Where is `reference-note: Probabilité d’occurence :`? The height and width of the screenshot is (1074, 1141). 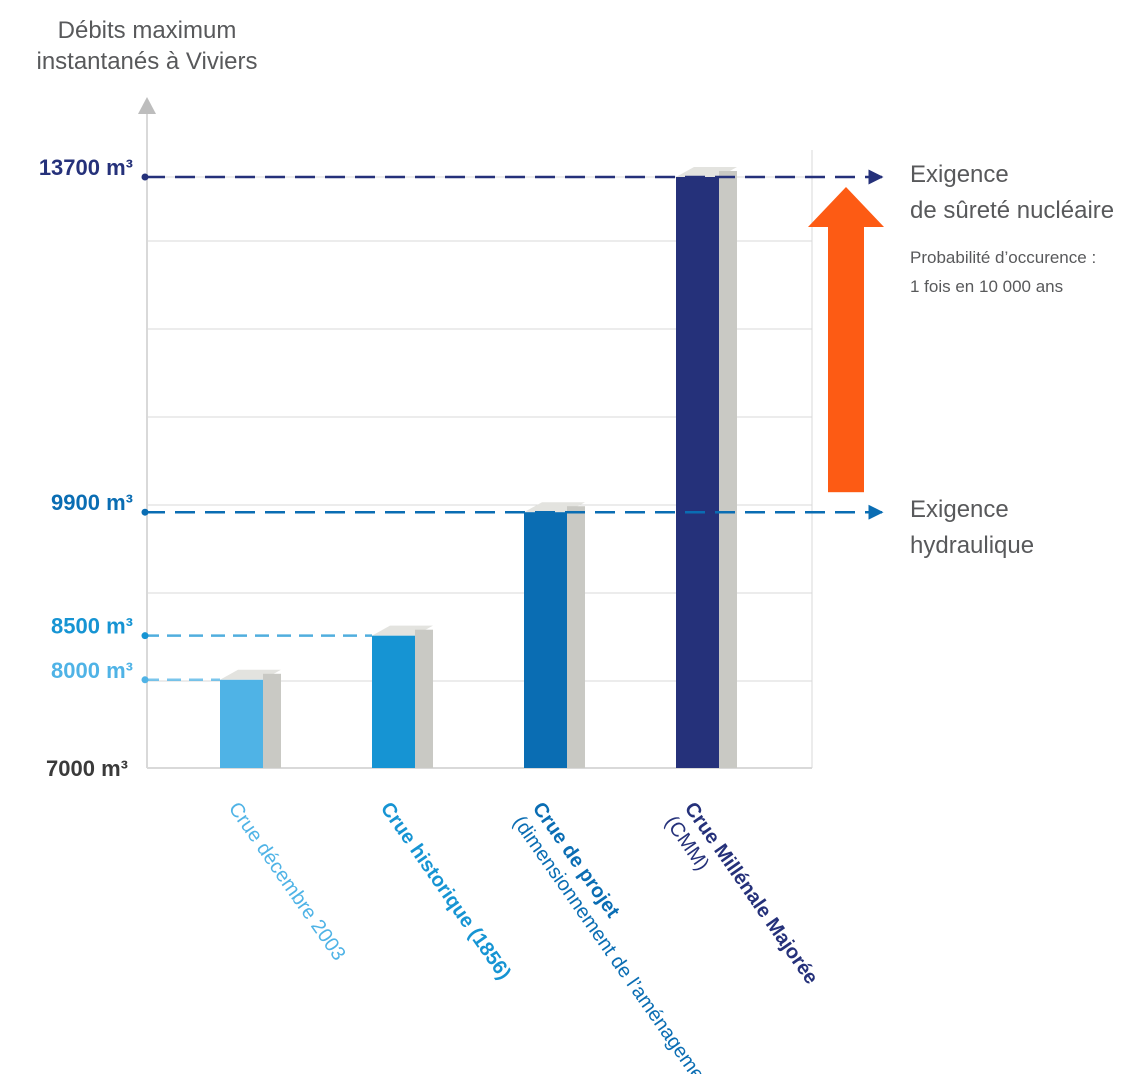
reference-note: Probabilité d’occurence : is located at coordinates (1003, 257).